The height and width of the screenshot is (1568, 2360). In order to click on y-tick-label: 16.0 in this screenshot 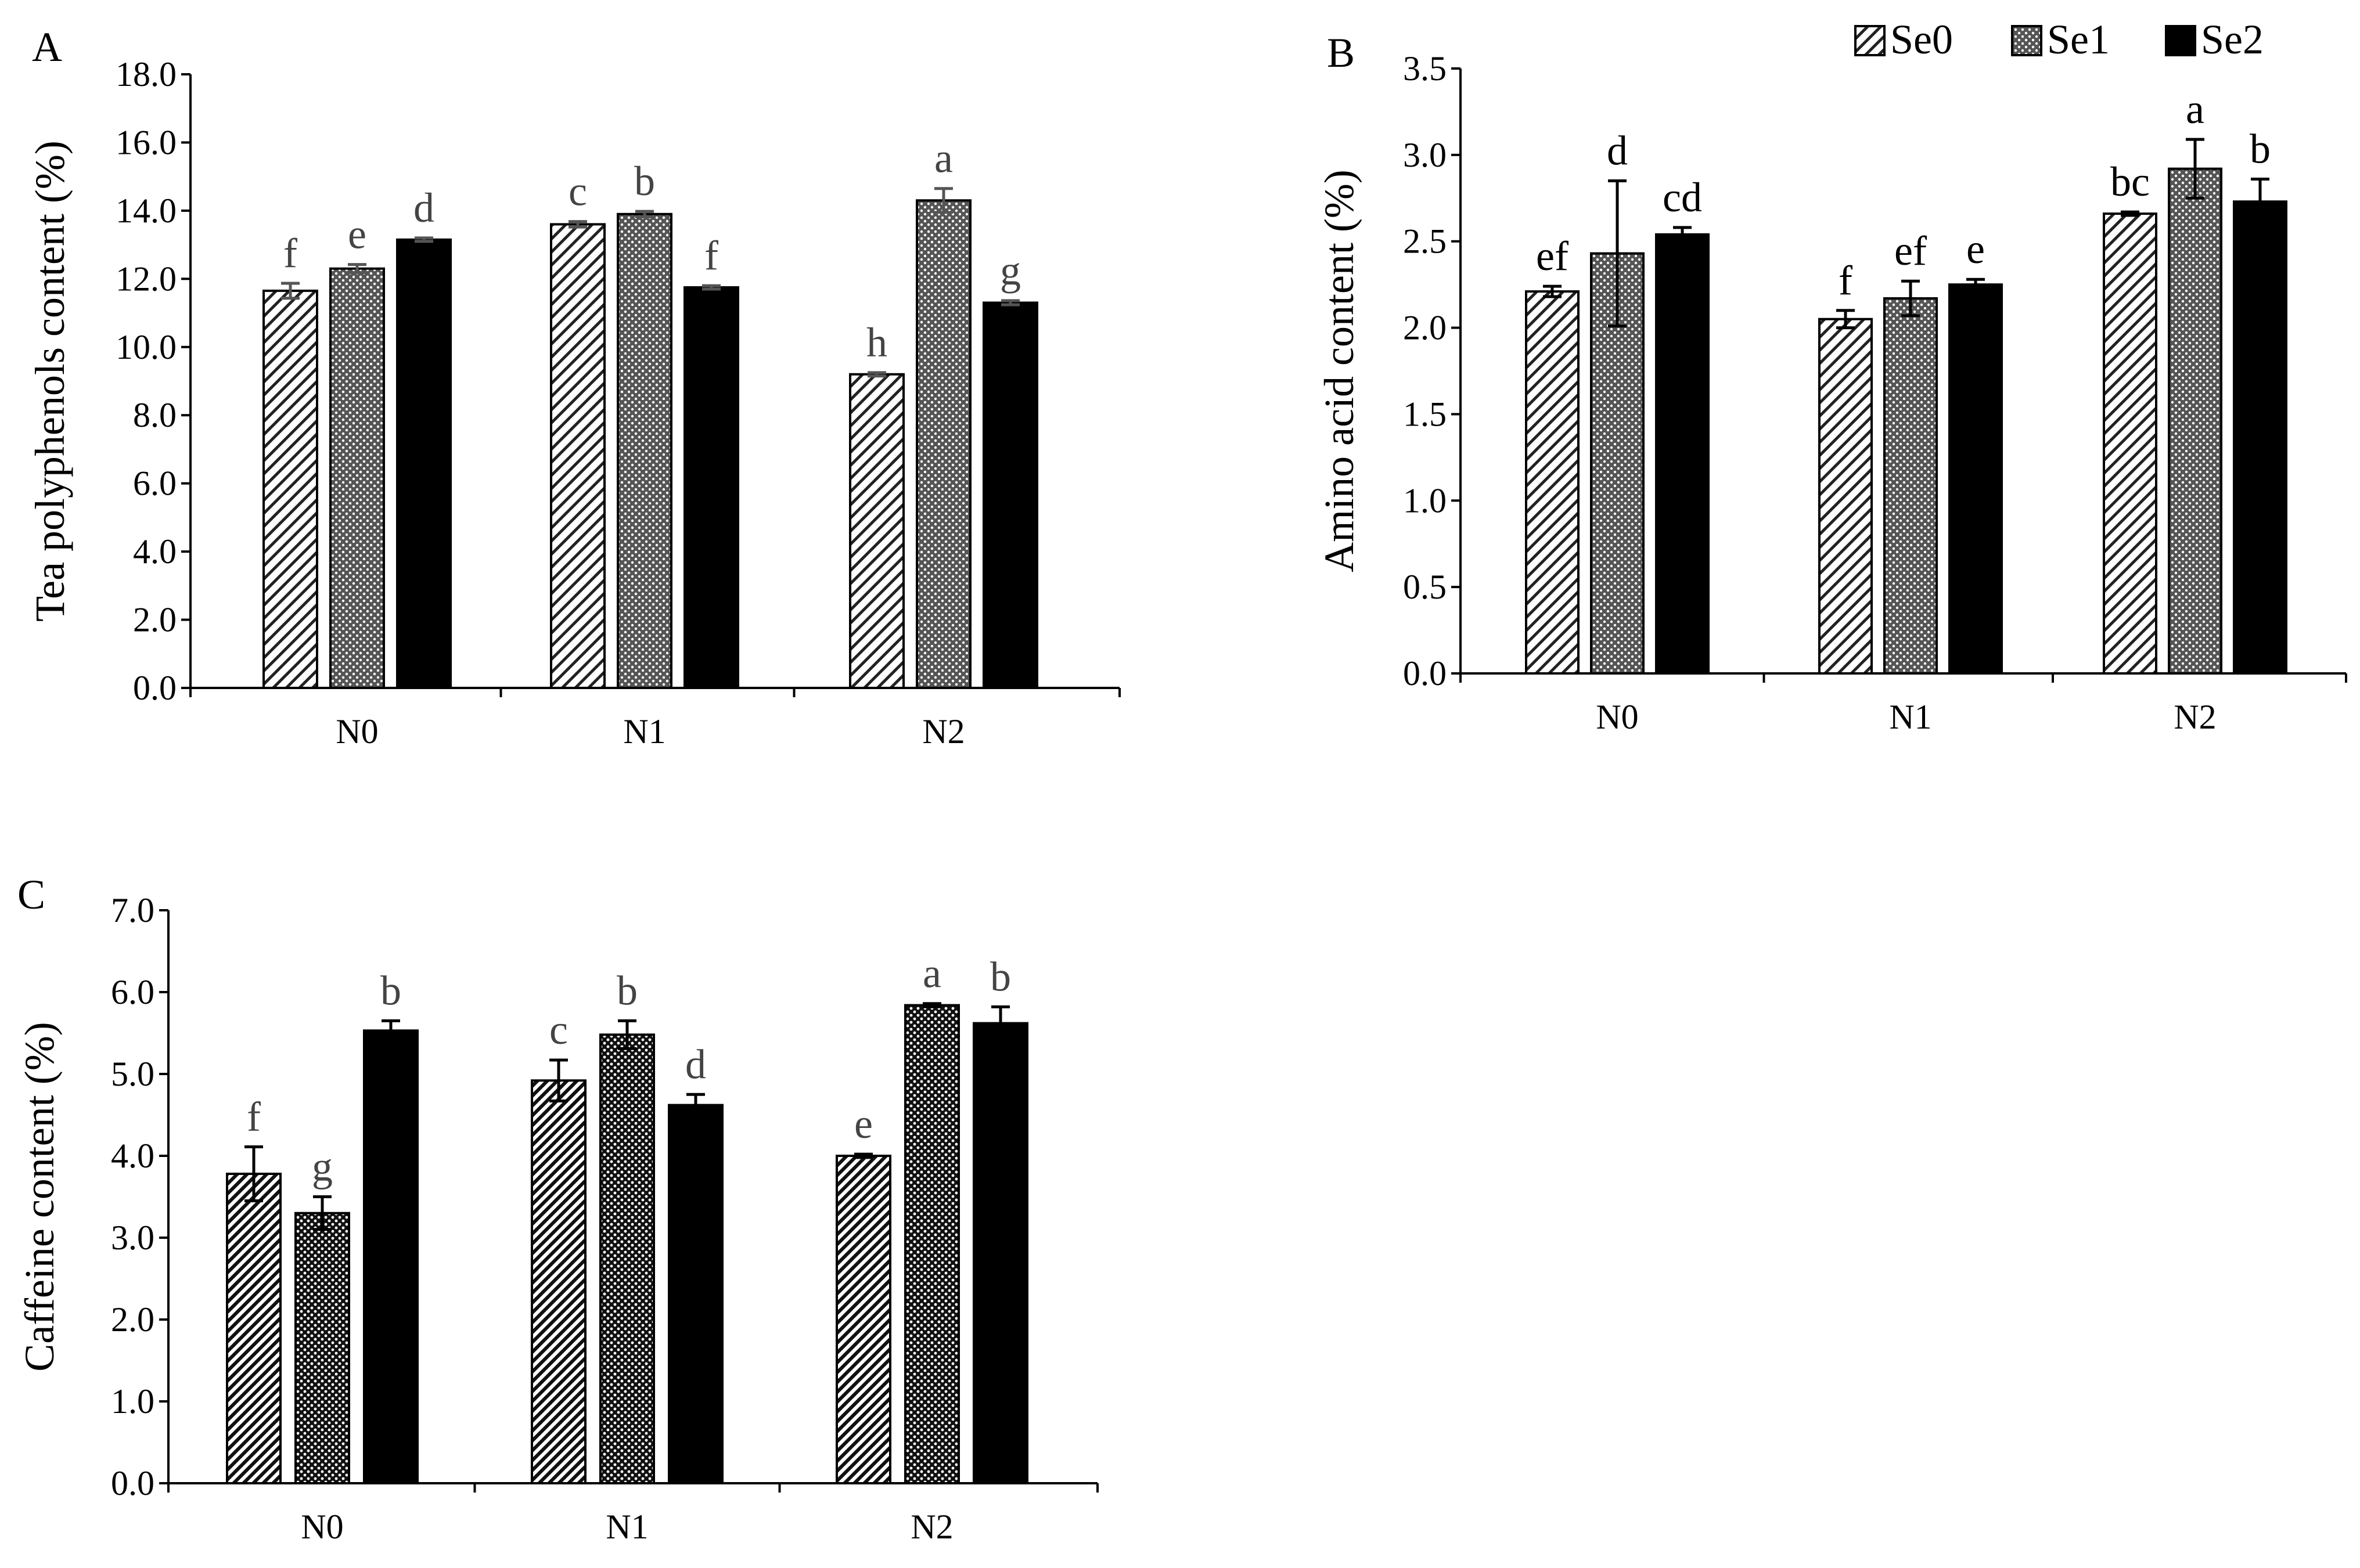, I will do `click(146, 142)`.